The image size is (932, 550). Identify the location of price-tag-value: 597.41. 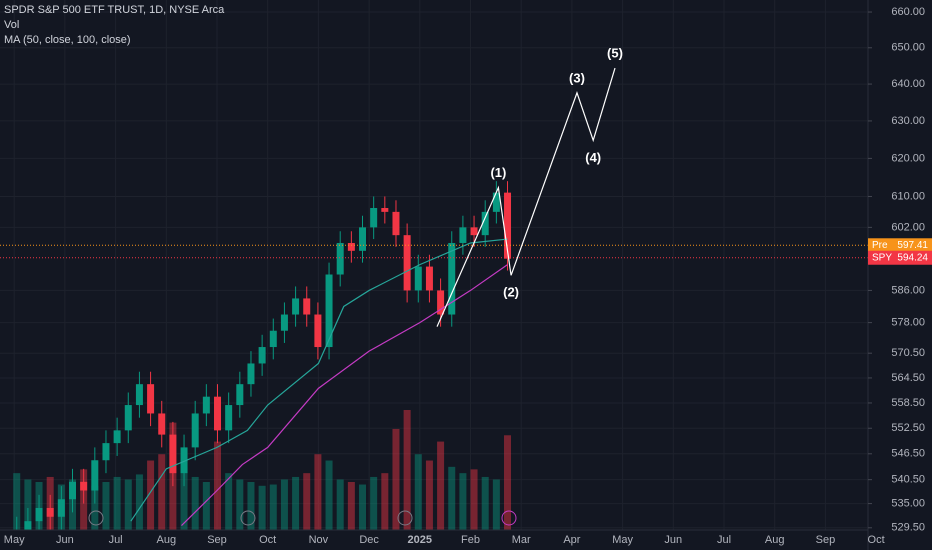
(912, 245).